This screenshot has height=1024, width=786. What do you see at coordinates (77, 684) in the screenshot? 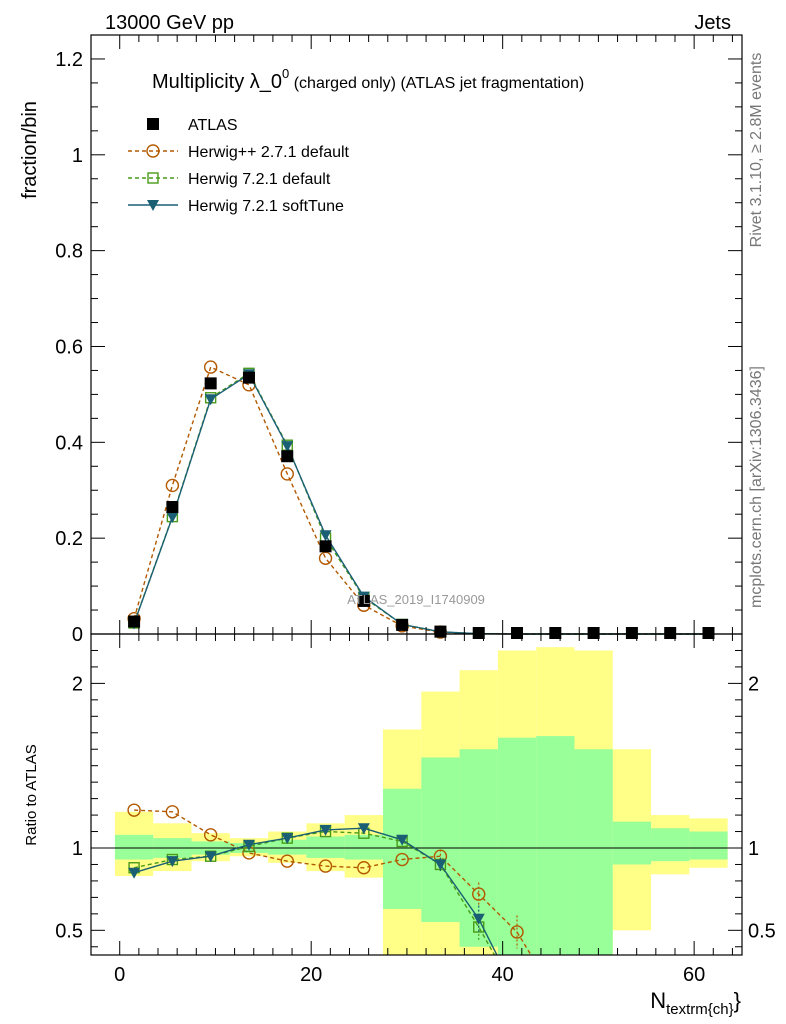
I see `ratio-y-tick-label: 2` at bounding box center [77, 684].